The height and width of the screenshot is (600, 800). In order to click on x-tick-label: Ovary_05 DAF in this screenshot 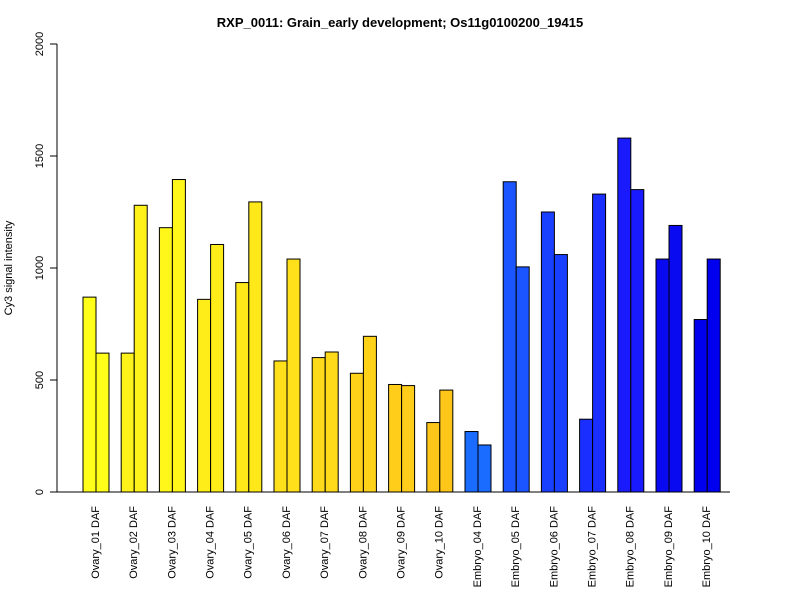, I will do `click(249, 542)`.